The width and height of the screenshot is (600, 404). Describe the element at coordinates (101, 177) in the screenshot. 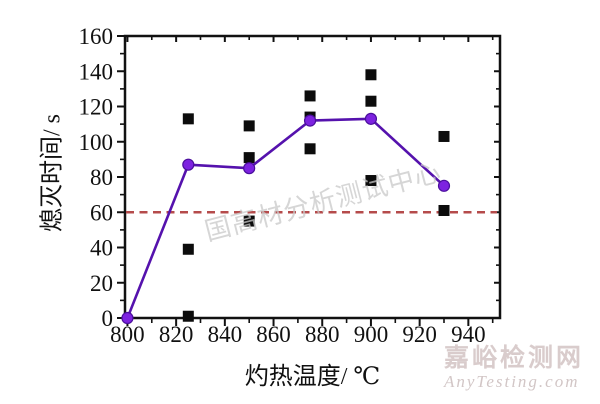

I see `y-tick-label: 80` at that location.